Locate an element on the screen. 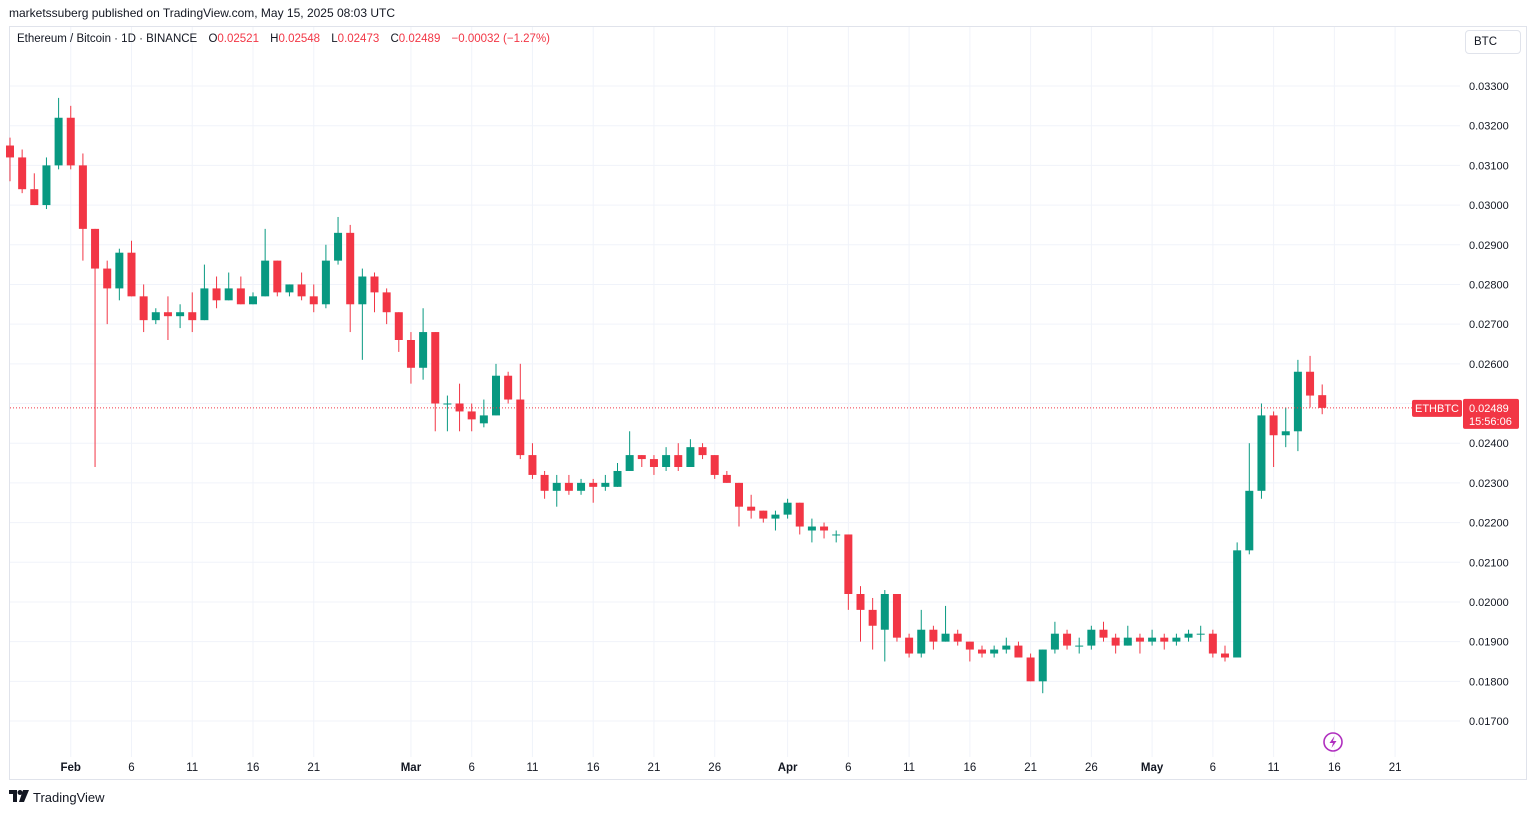  symbol-price-tag: ETHBTC is located at coordinates (1437, 408).